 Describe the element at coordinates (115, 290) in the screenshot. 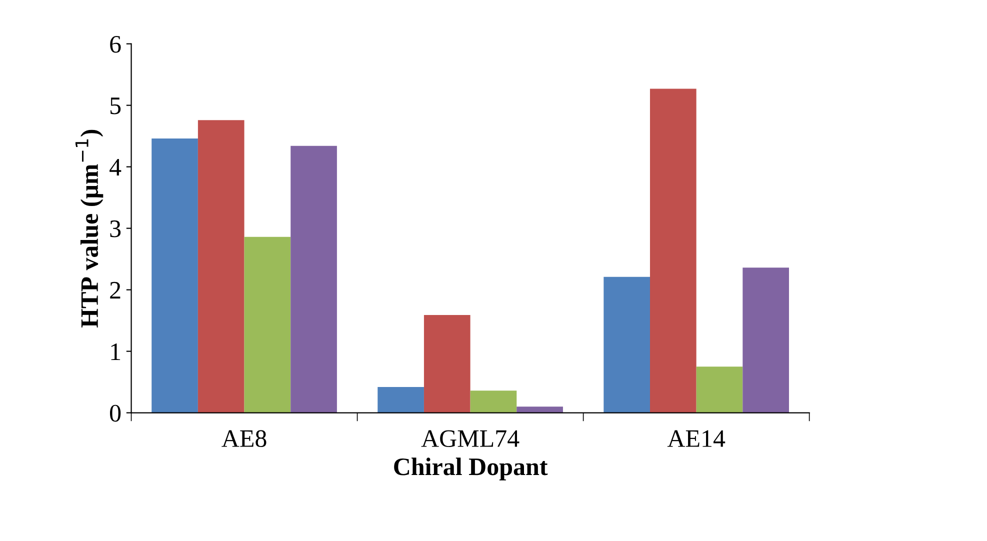

I see `y-tick-label: 2` at that location.